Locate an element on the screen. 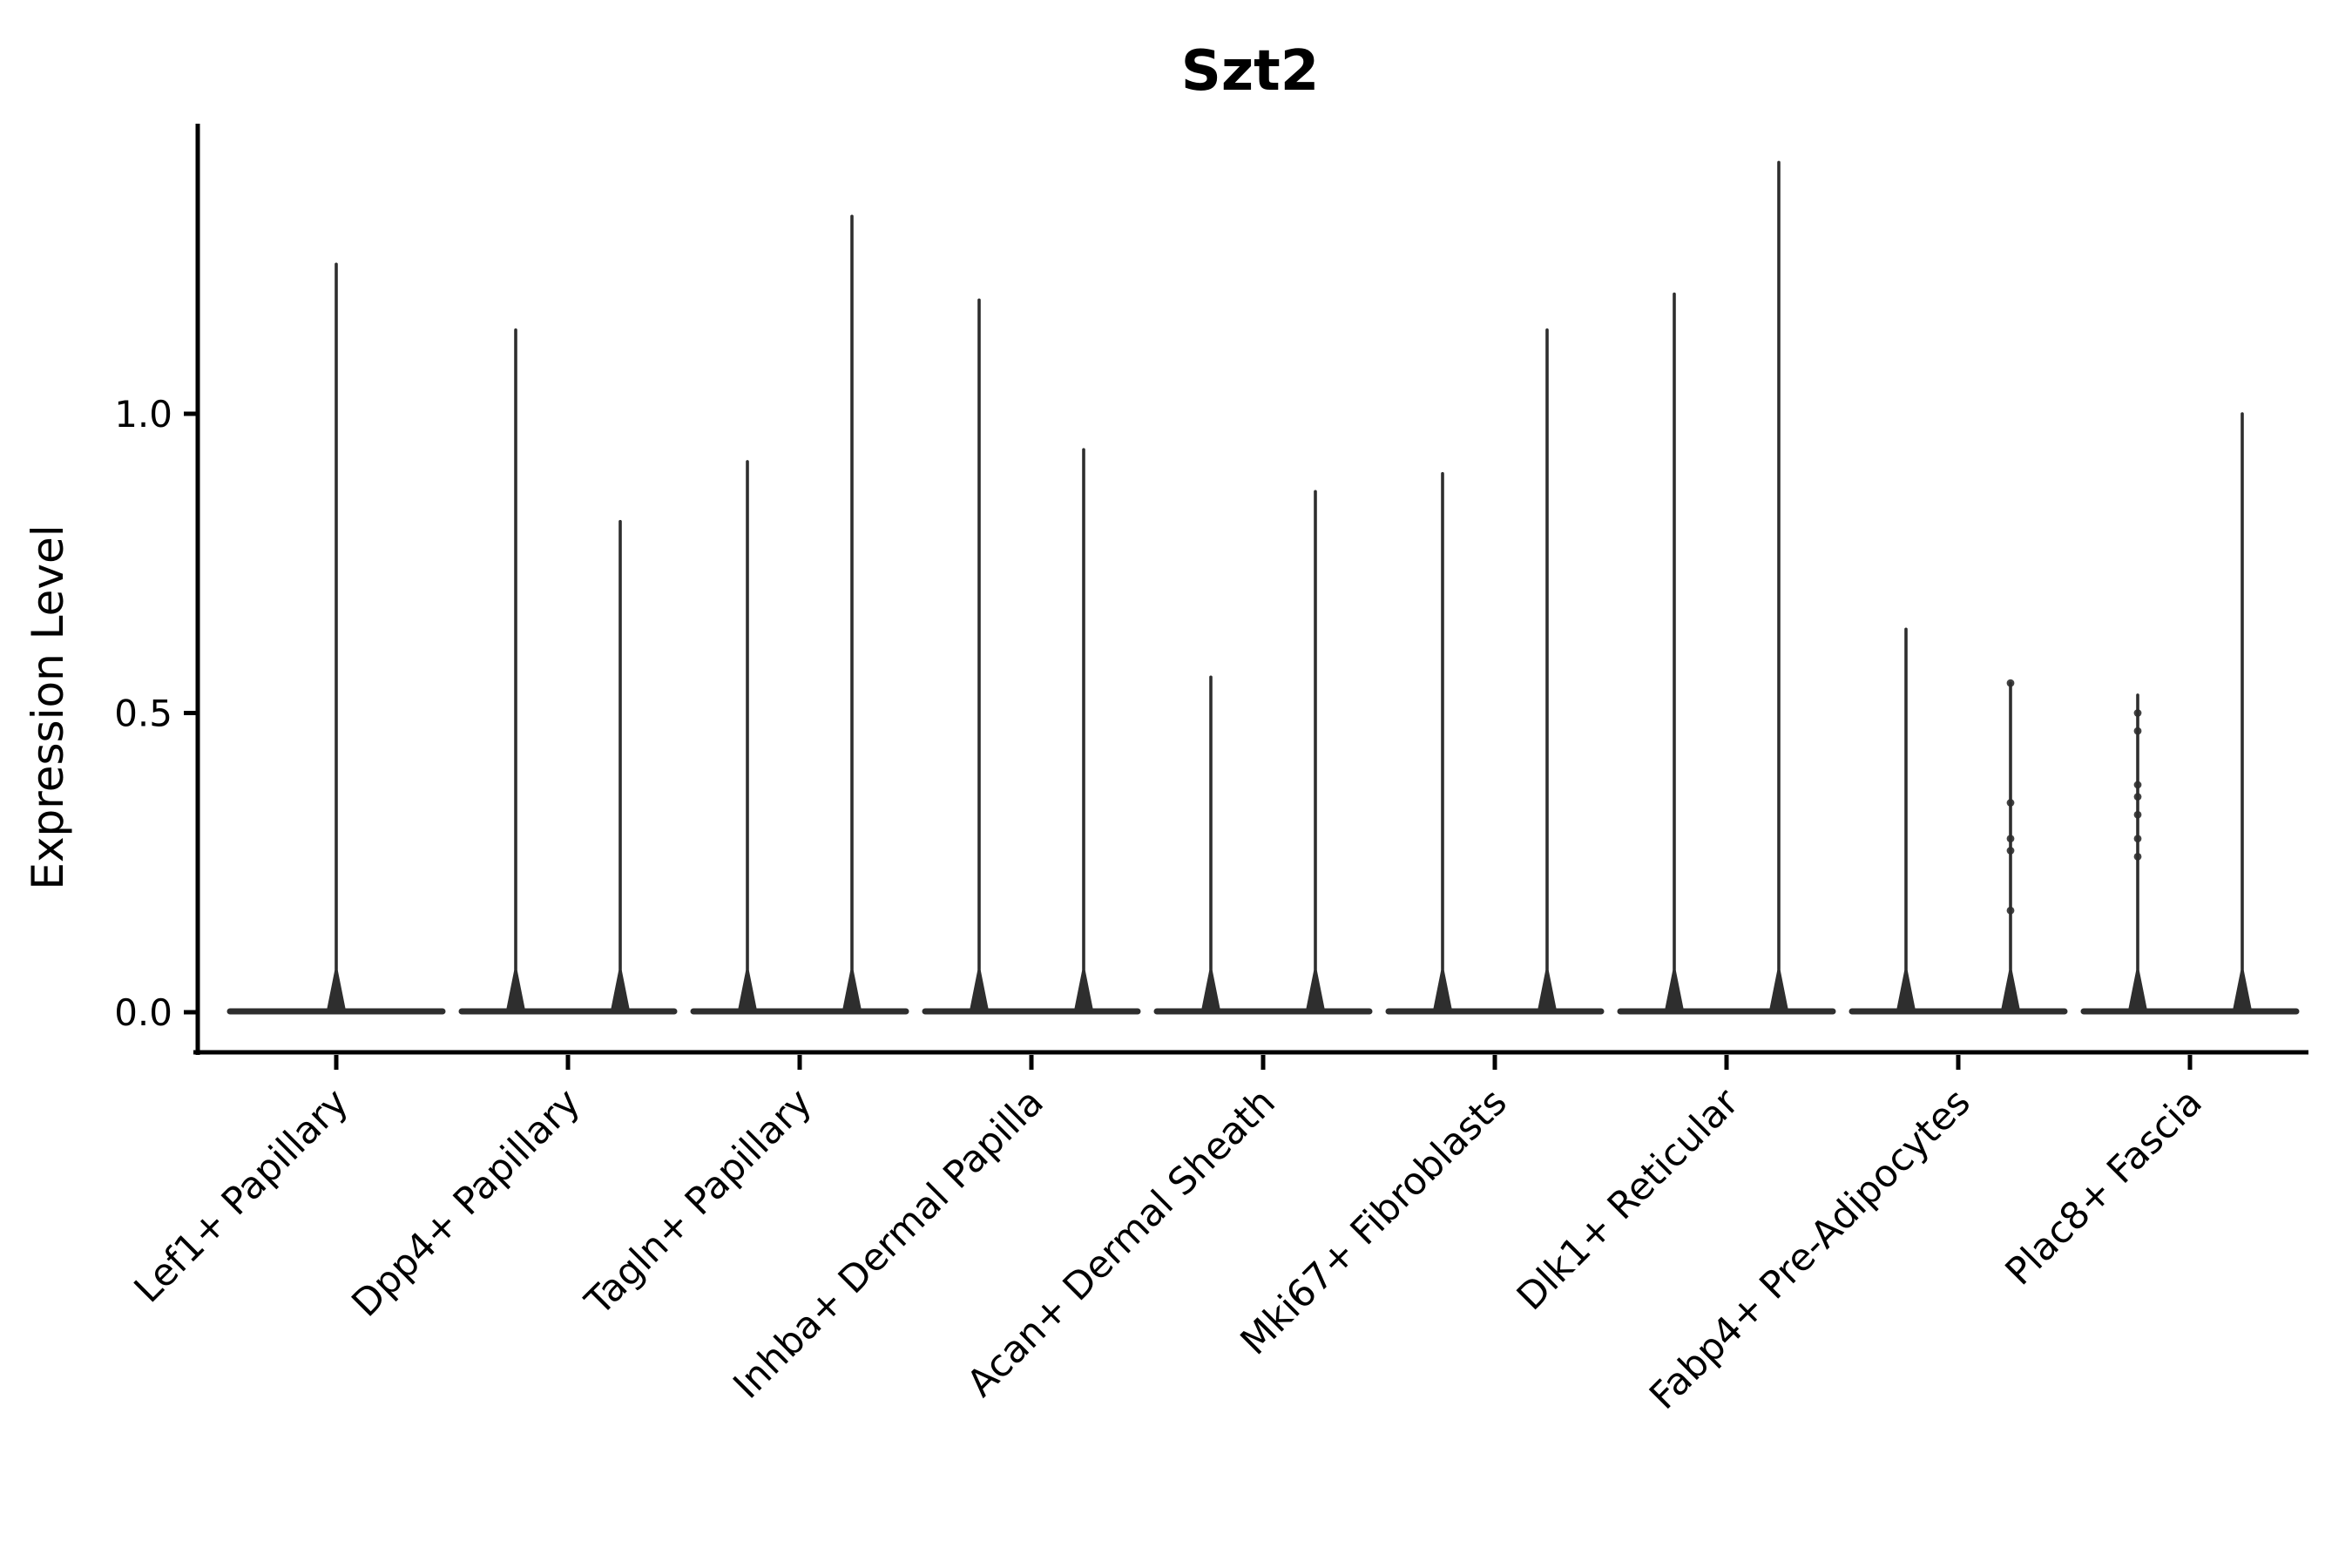 The width and height of the screenshot is (2352, 1568). y-tick-label: 0.0 is located at coordinates (143, 1013).